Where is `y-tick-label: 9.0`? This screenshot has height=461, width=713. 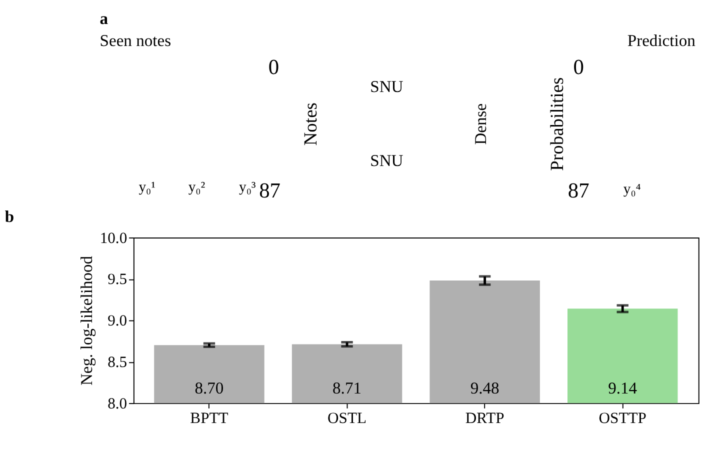
y-tick-label: 9.0 is located at coordinates (118, 321).